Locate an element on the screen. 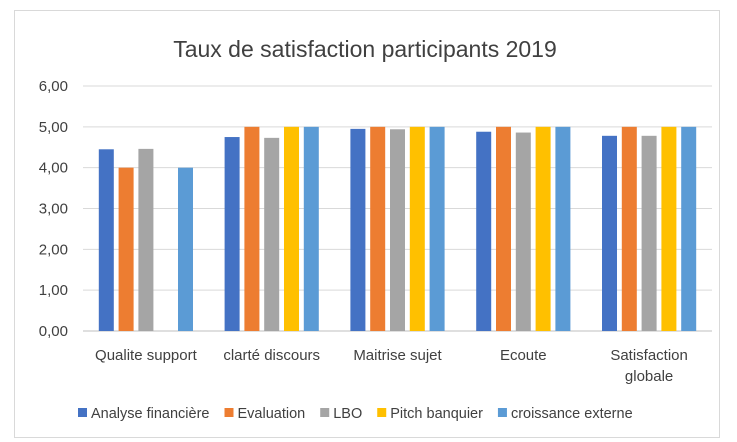 This screenshot has width=737, height=442. category-label: Maitrise sujet is located at coordinates (397, 355).